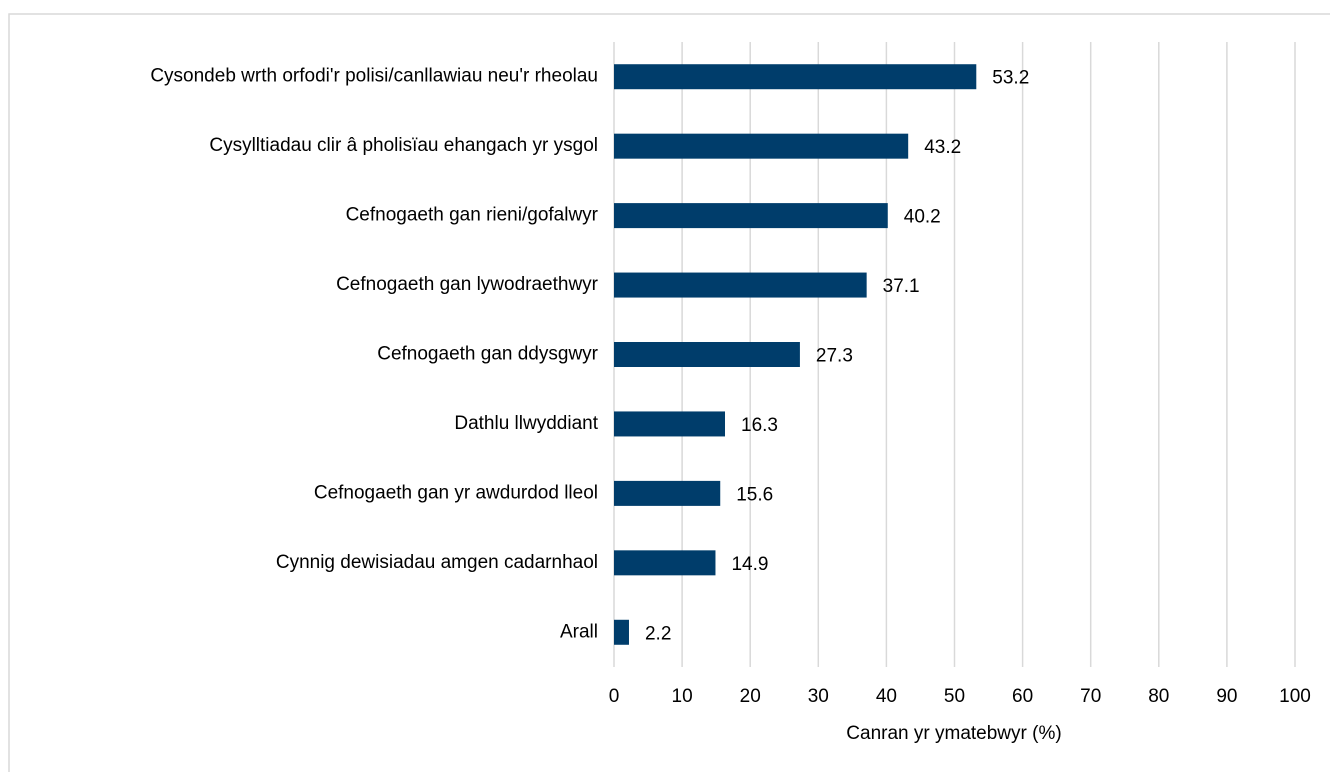  Describe the element at coordinates (437, 562) in the screenshot. I see `y-tick-label: Cynnig dewisiadau amgen cadarnhaol` at that location.